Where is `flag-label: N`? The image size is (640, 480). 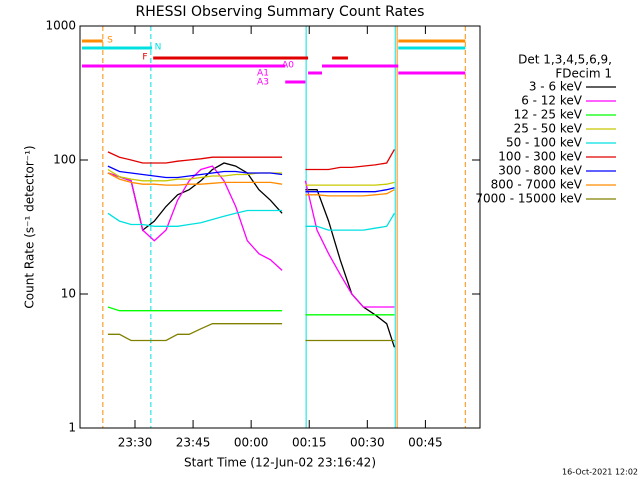
flag-label: N is located at coordinates (158, 48).